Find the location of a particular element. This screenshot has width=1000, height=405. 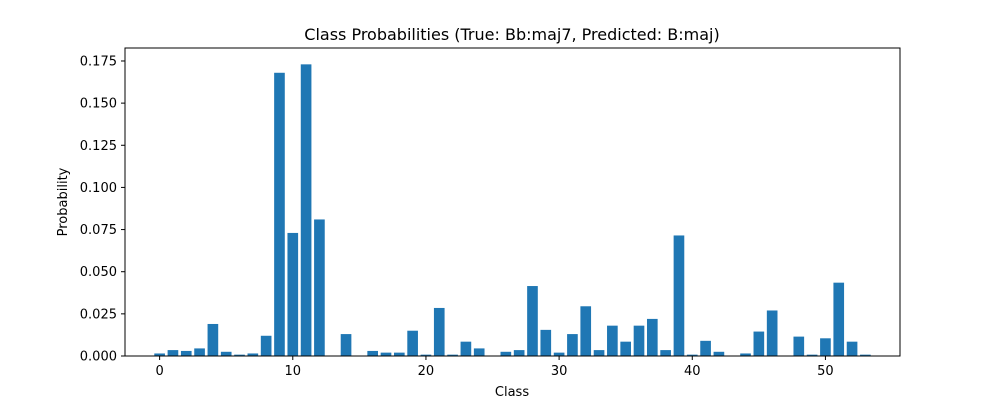

y-tick-label: 0.025 is located at coordinates (98, 314).